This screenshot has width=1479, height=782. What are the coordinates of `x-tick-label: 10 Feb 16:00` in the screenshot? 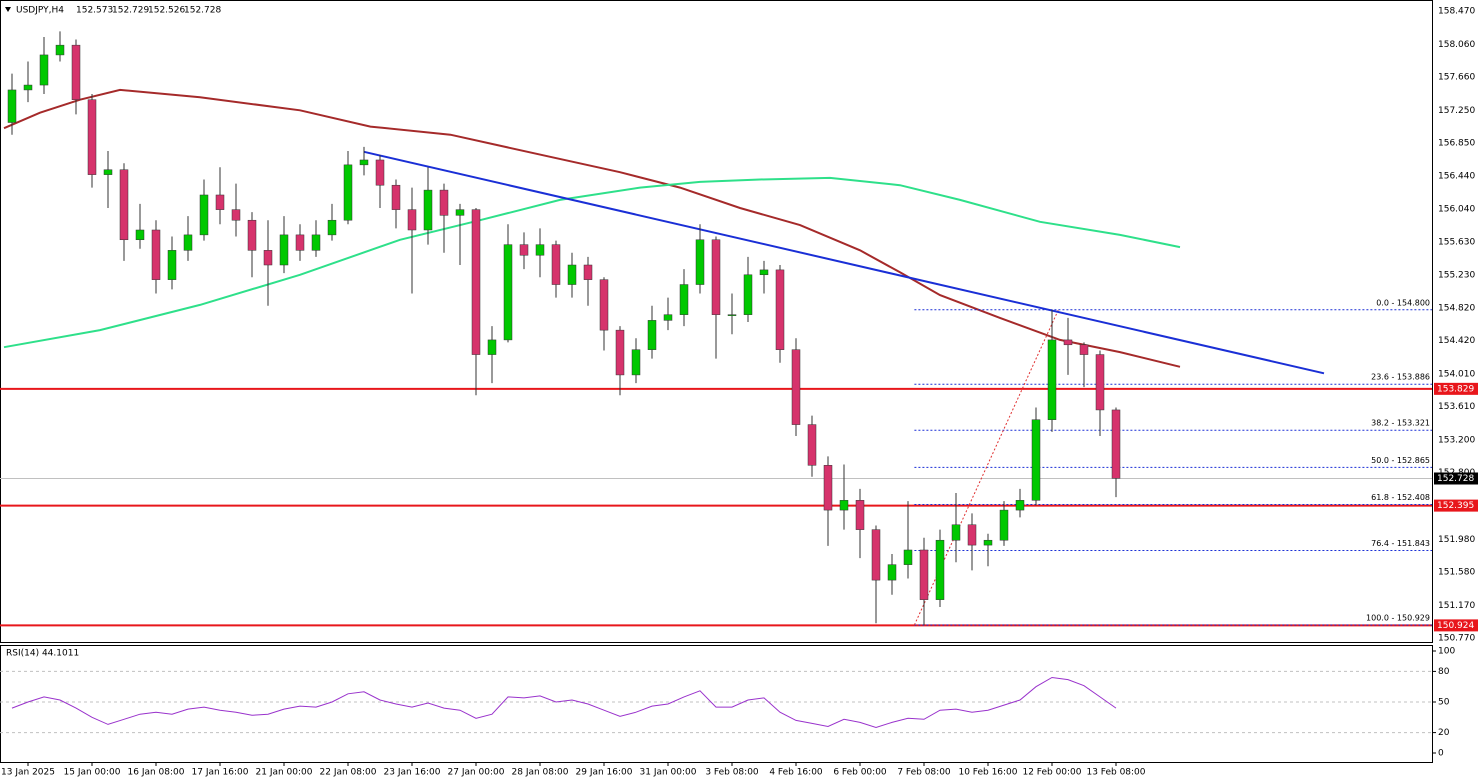 It's located at (987, 773).